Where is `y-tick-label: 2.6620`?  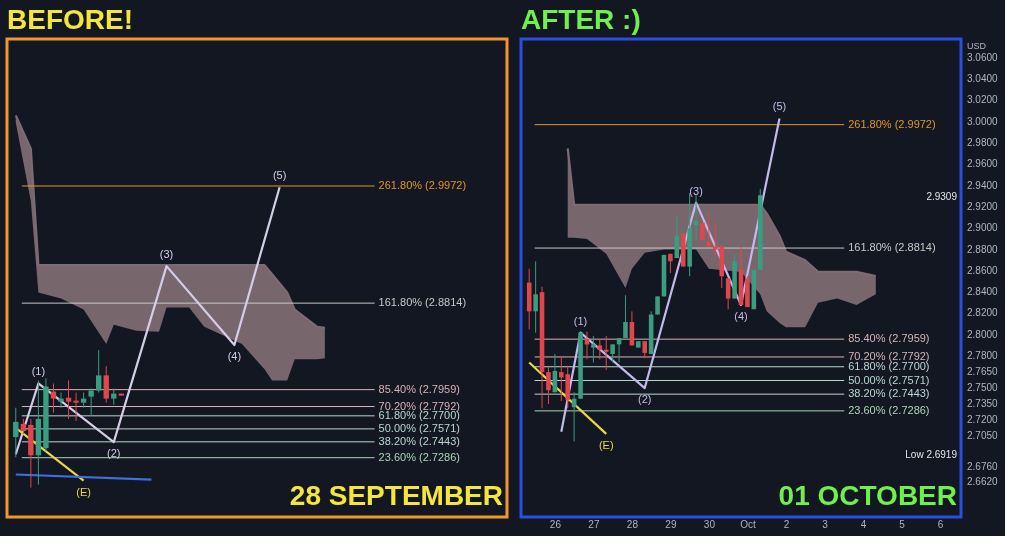
y-tick-label: 2.6620 is located at coordinates (983, 481).